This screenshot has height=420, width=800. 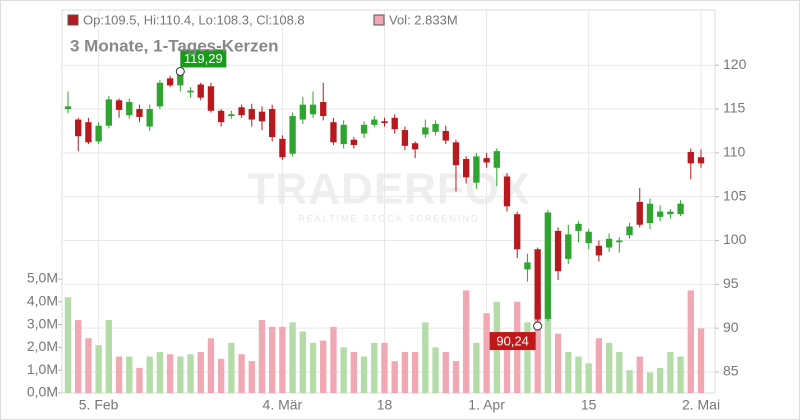 I want to click on y-tick-label: 115, so click(x=734, y=108).